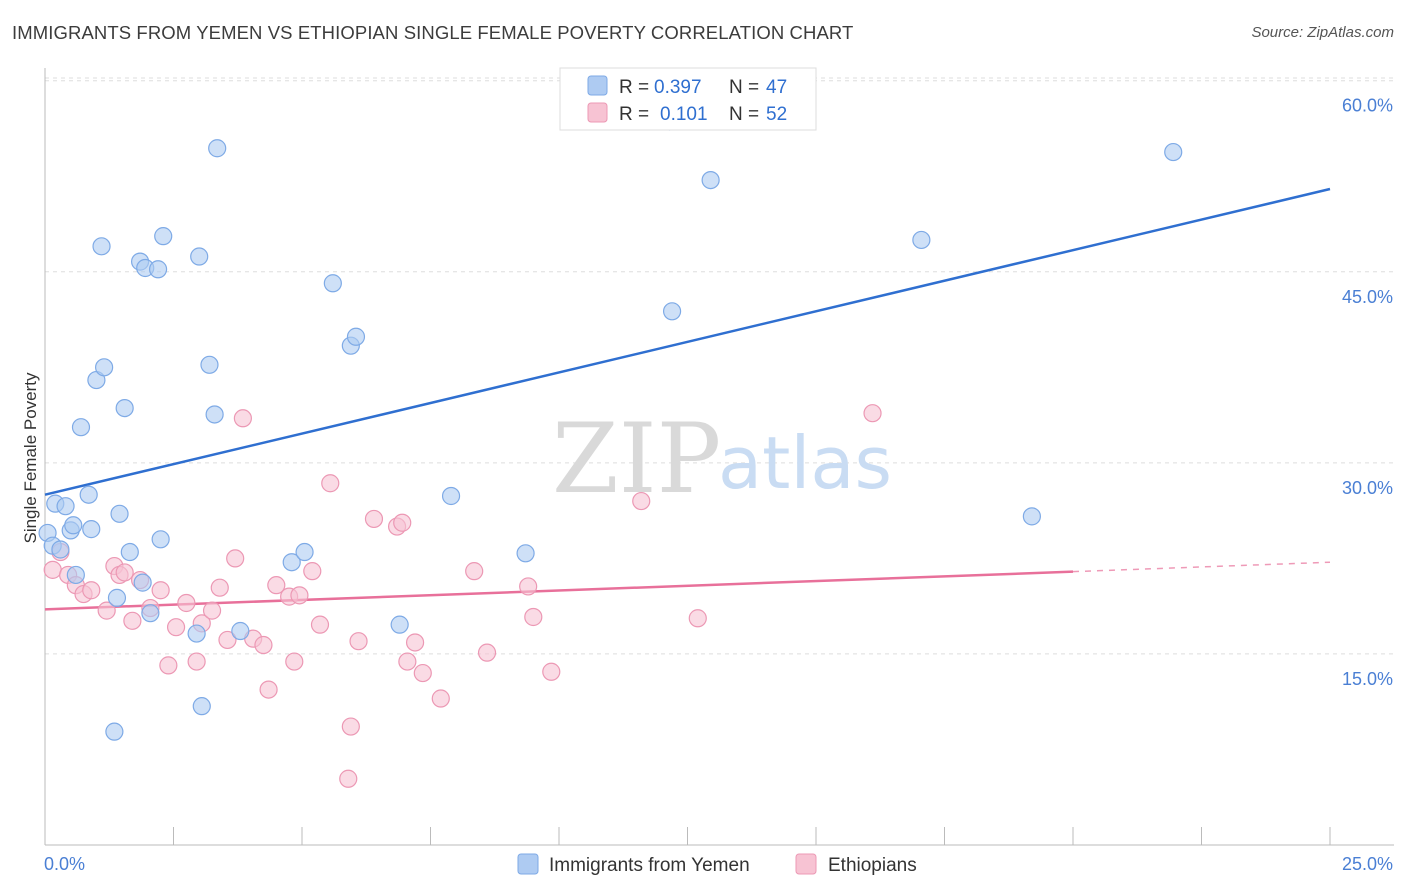  What do you see at coordinates (64, 864) in the screenshot?
I see `x-tick-label: 0.0%` at bounding box center [64, 864].